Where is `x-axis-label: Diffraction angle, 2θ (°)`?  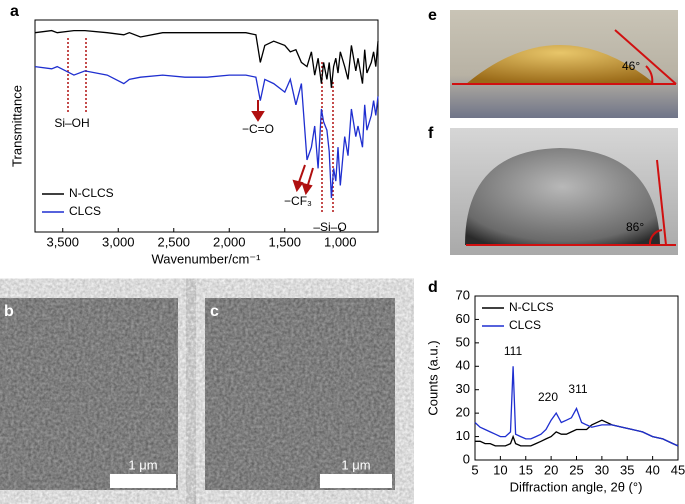
x-axis-label: Diffraction angle, 2θ (°) is located at coordinates (576, 486).